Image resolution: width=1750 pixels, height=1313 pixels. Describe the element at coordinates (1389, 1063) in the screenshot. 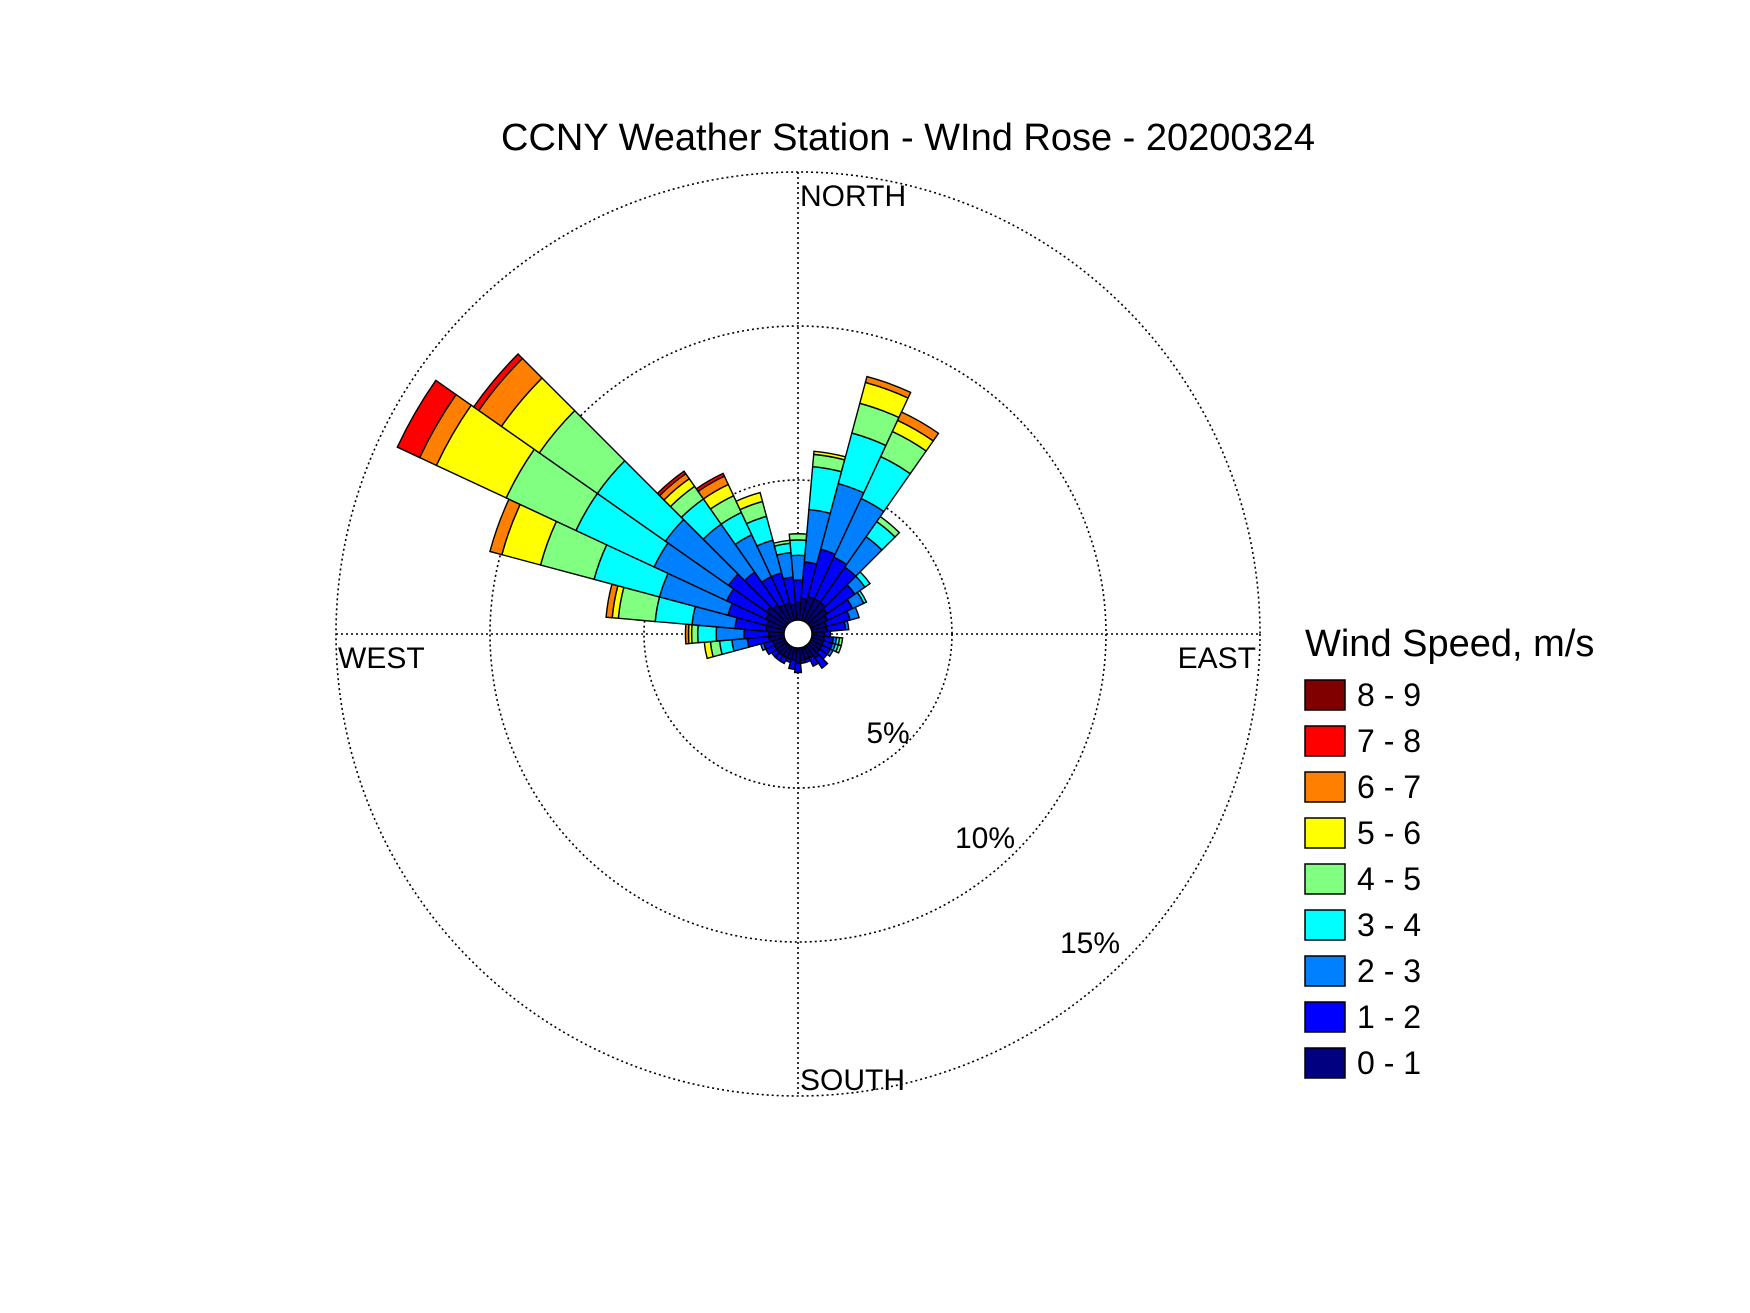

I see `legend-label: 0 - 1` at that location.